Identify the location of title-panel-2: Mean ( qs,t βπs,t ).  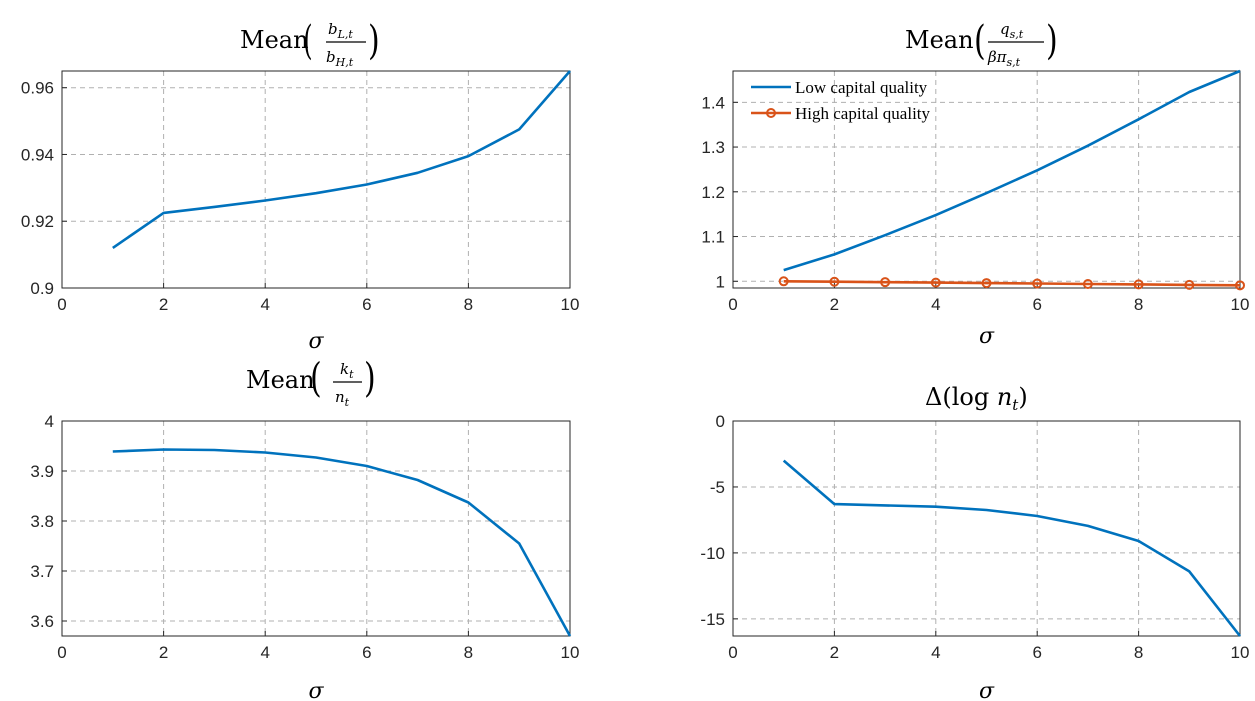
(981, 43).